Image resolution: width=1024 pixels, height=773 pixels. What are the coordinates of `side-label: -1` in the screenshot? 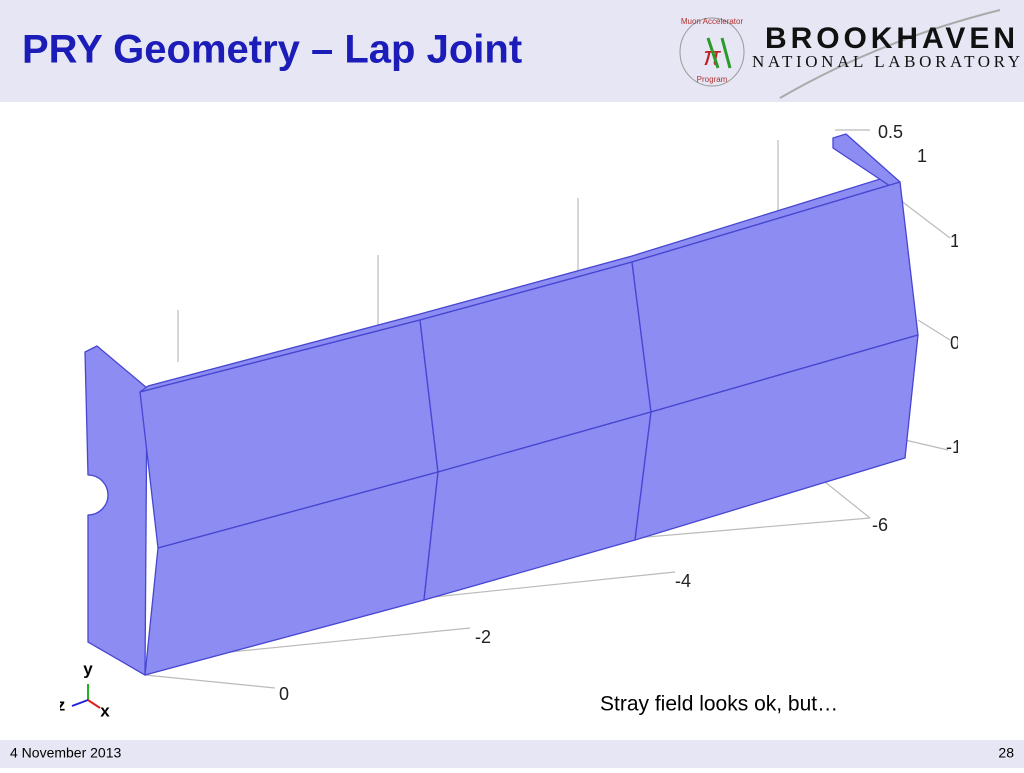 It's located at (954, 447).